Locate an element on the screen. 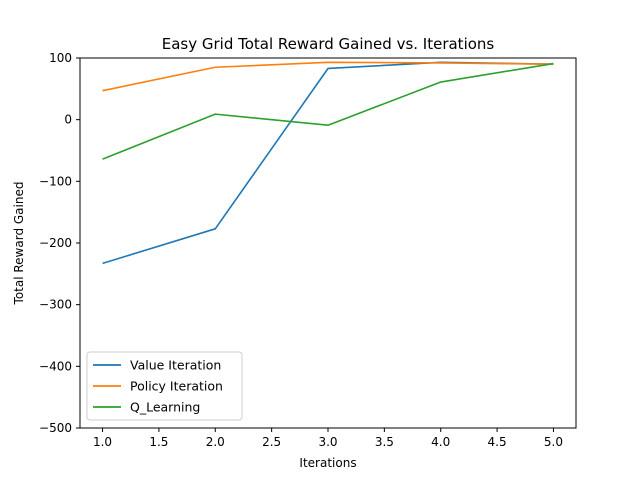 Image resolution: width=640 pixels, height=480 pixels. legend-label: Value Iteration is located at coordinates (175, 365).